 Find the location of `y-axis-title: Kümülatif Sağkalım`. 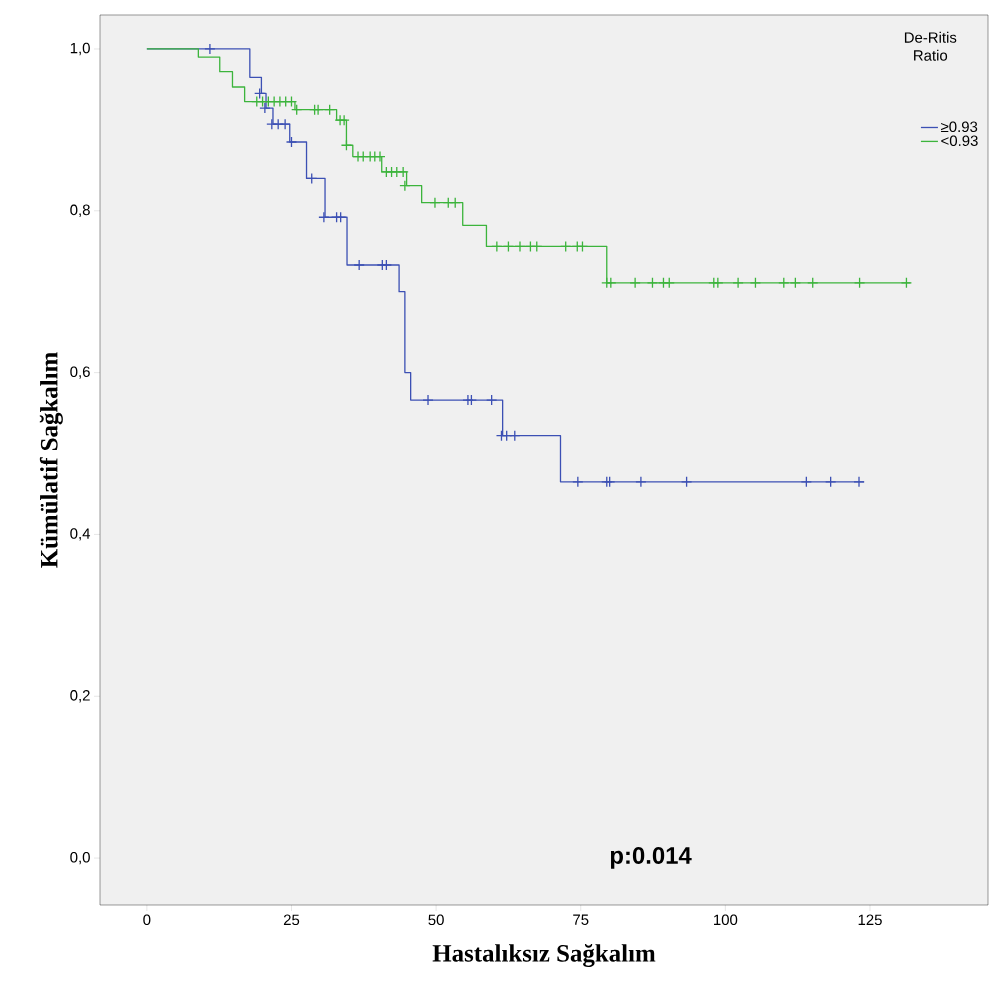

y-axis-title: Kümülatif Sağkalım is located at coordinates (51, 460).